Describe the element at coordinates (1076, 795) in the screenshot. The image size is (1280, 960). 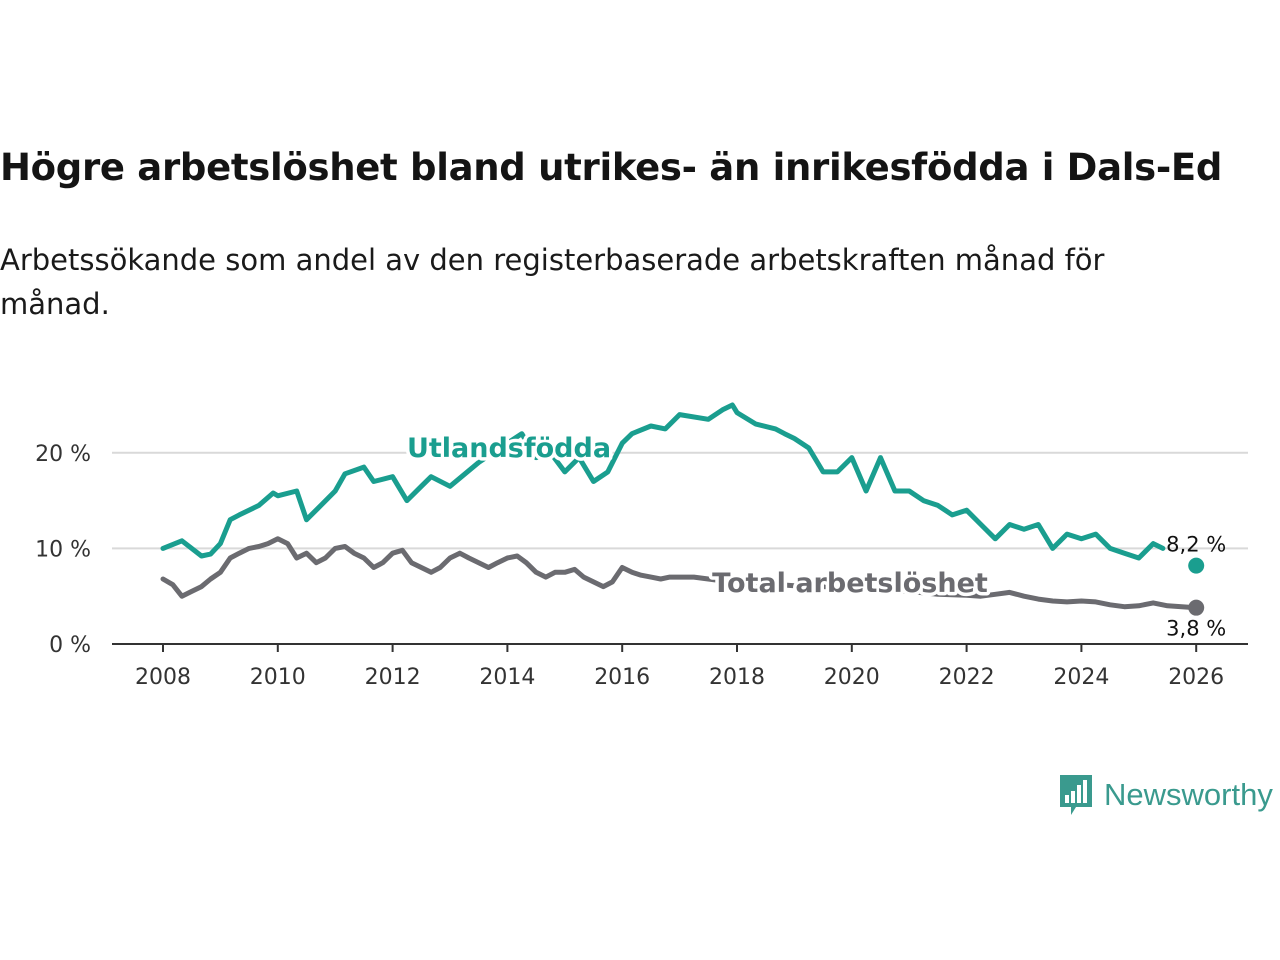
I see `bar-chart-speech-bubble-icon` at that location.